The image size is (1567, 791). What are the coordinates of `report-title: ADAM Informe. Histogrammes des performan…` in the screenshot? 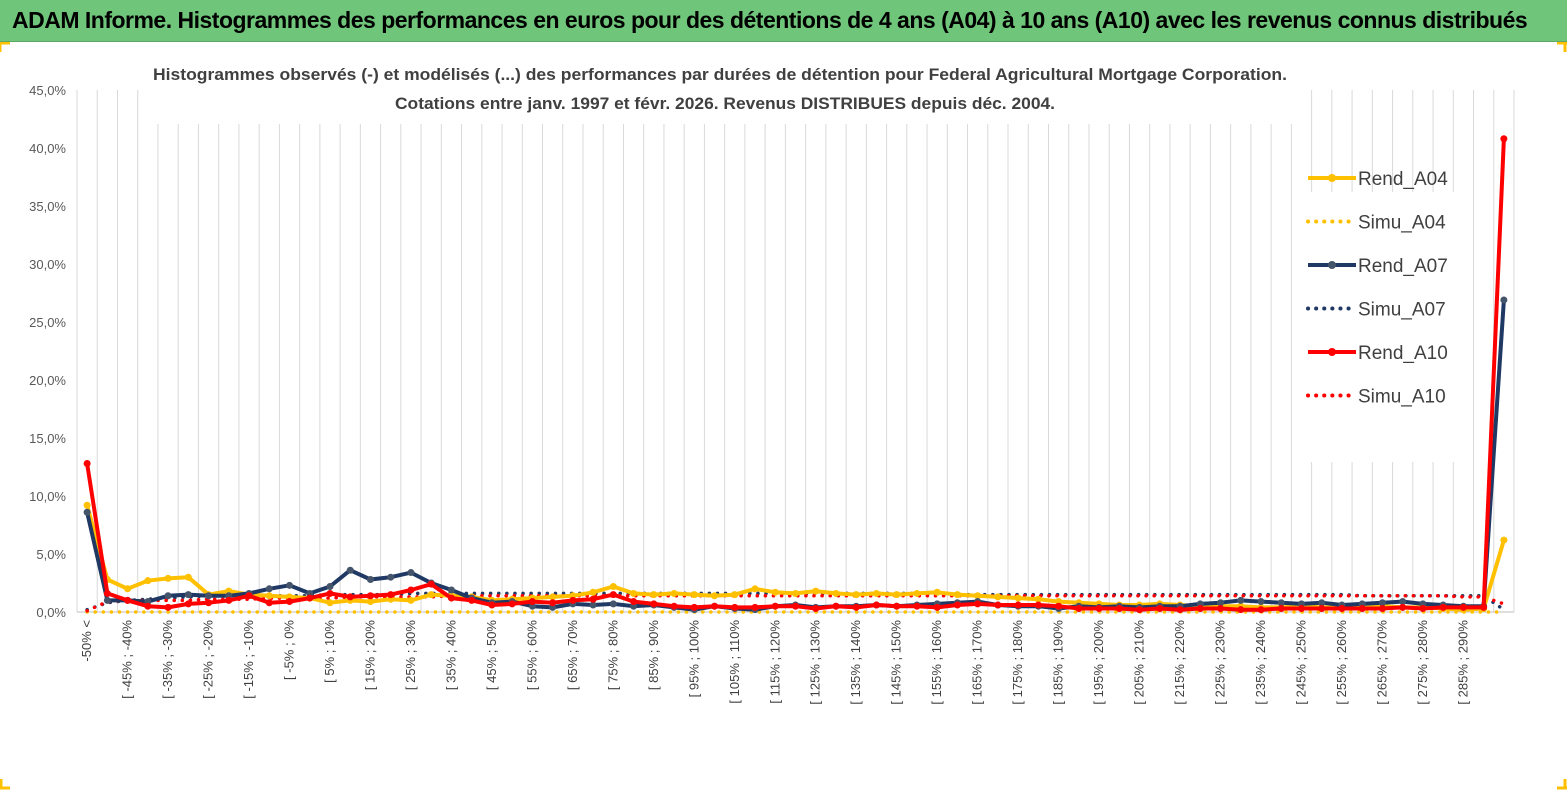 It's located at (770, 20).